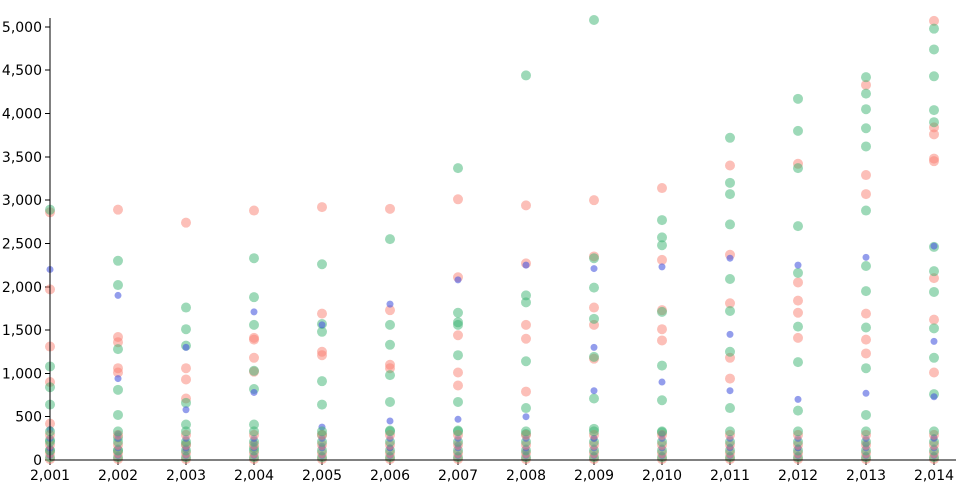 Image resolution: width=960 pixels, height=500 pixels. What do you see at coordinates (50, 476) in the screenshot?
I see `x-tick-label: 2,001` at bounding box center [50, 476].